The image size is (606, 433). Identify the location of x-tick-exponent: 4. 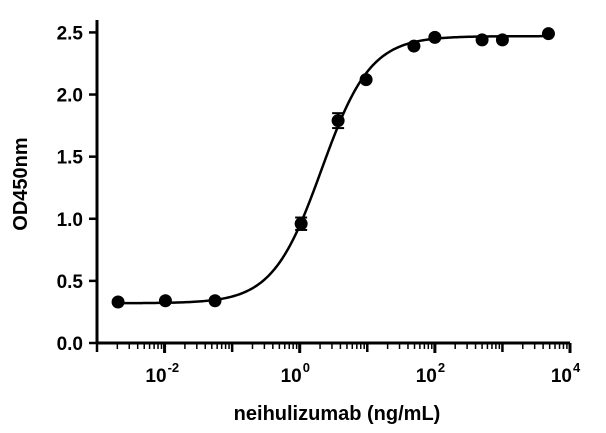
(577, 367).